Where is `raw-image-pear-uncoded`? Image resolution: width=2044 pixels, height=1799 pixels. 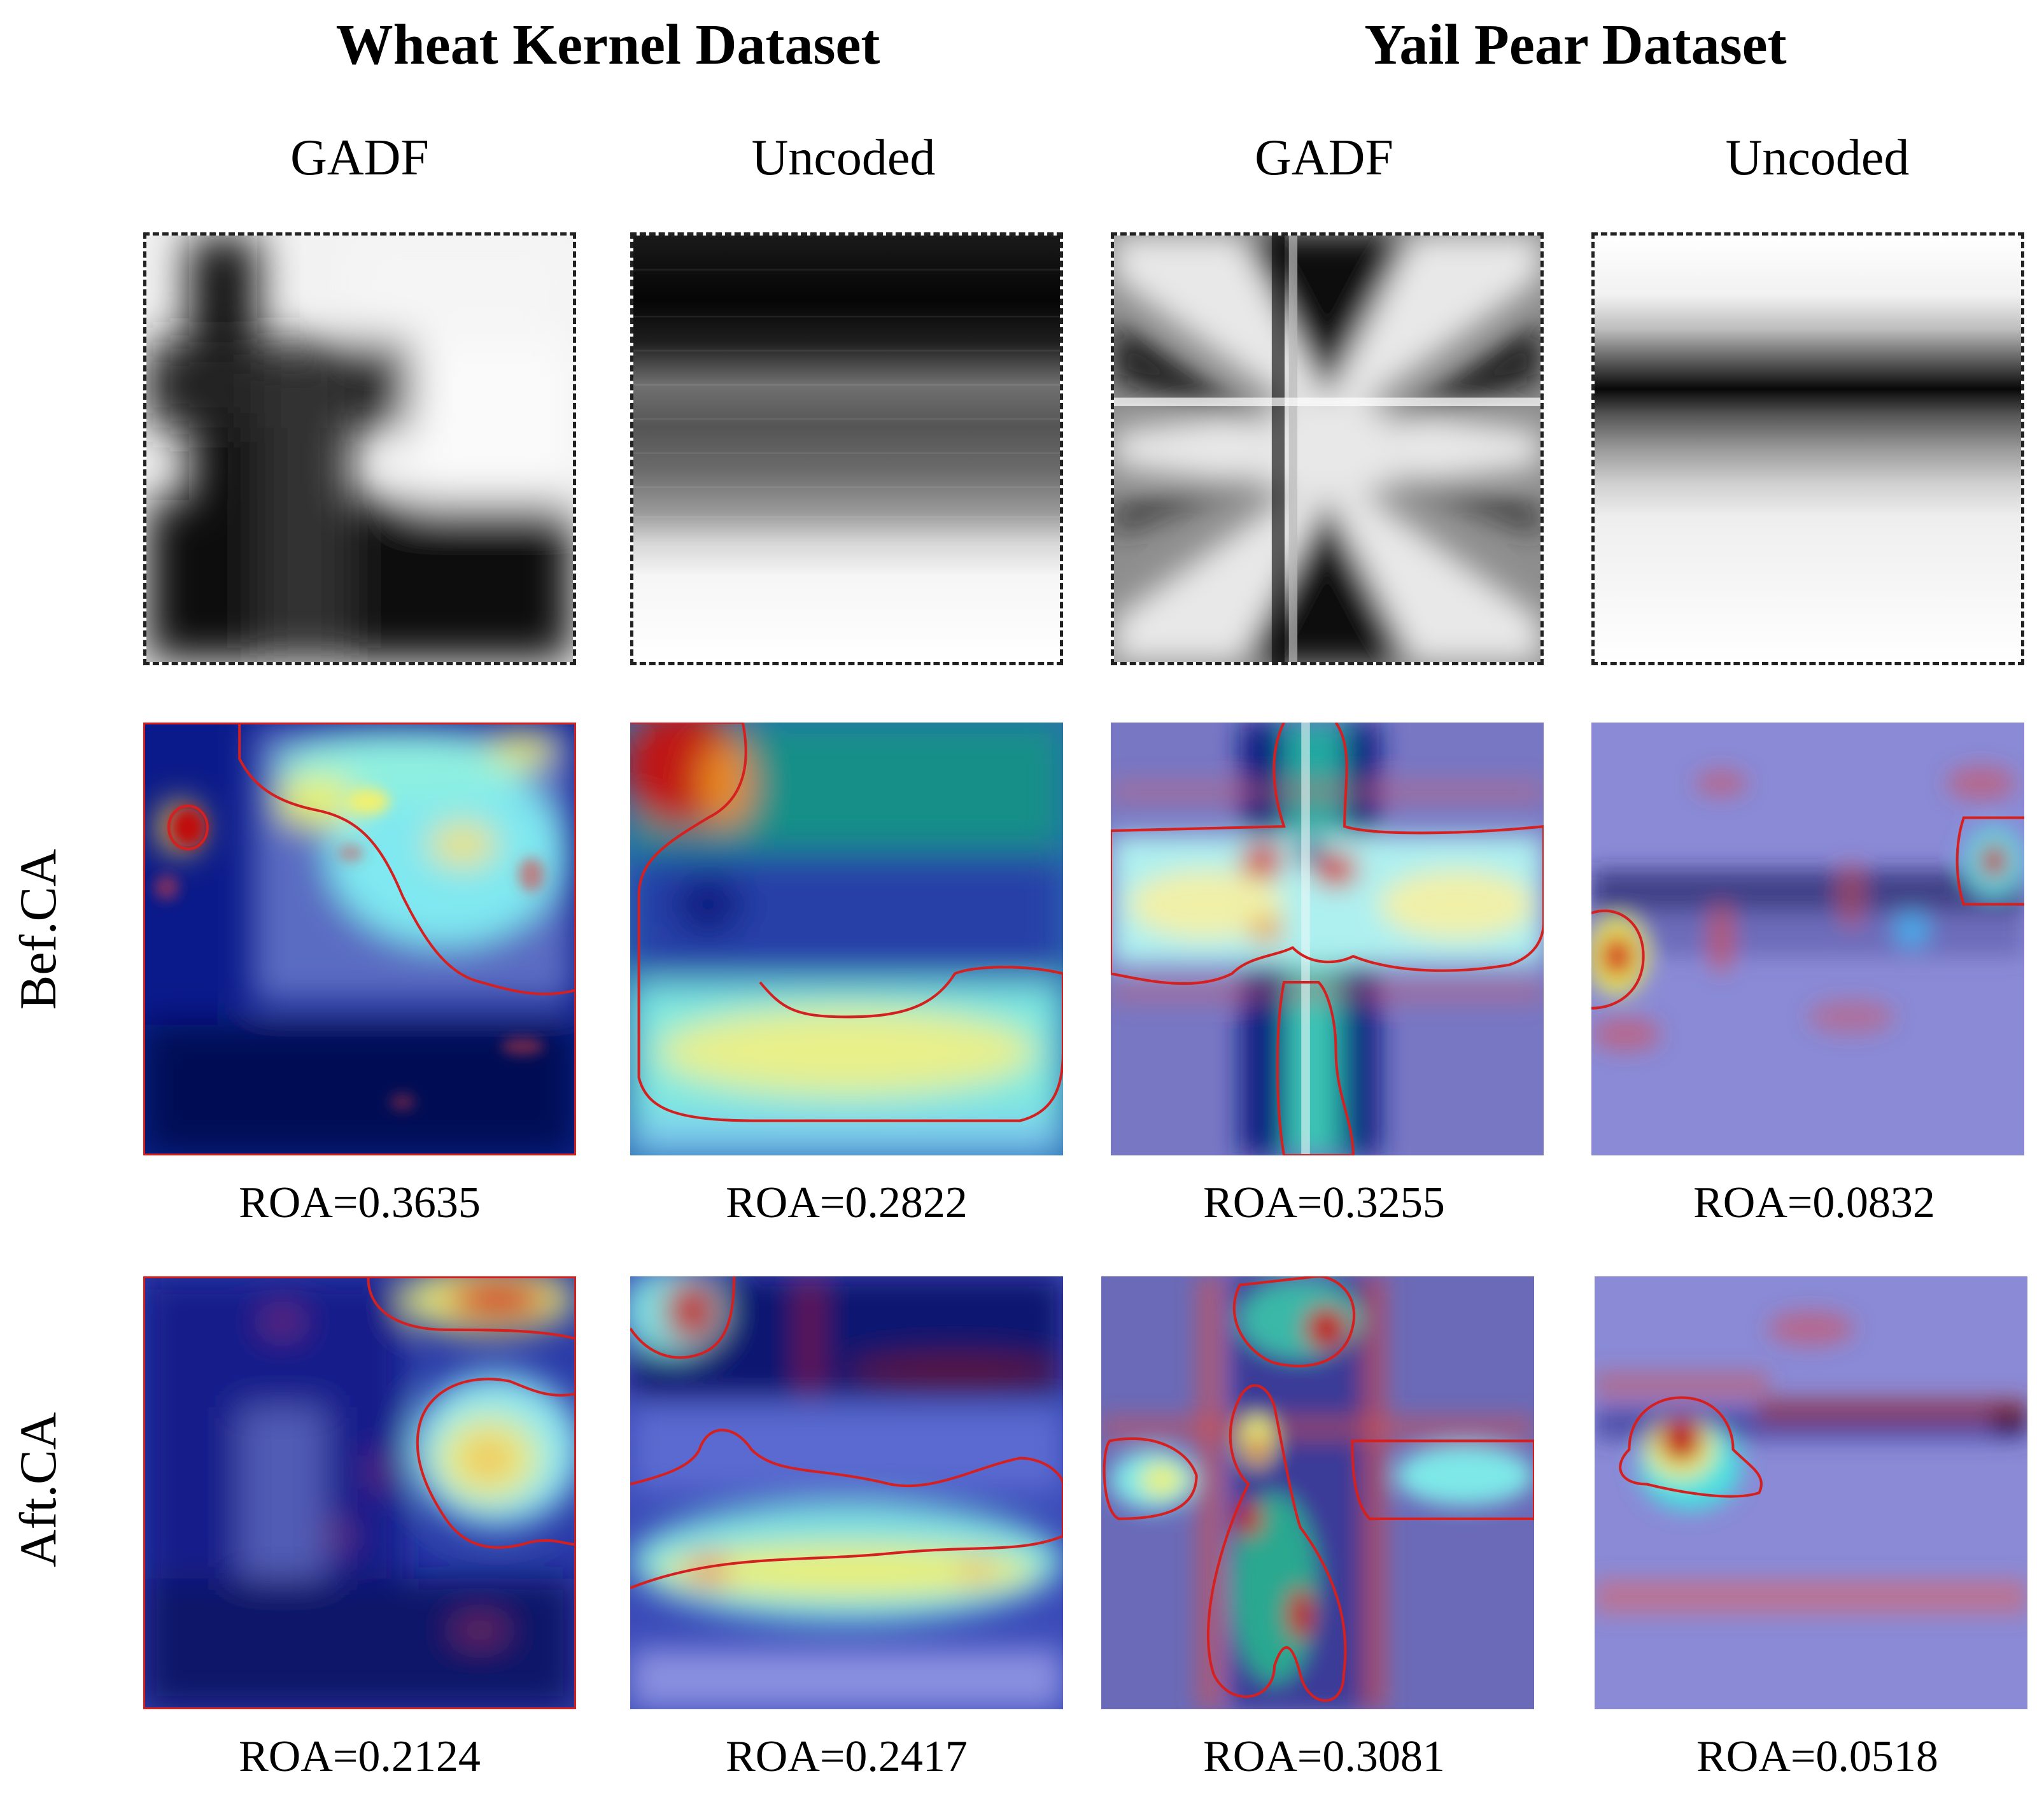
raw-image-pear-uncoded is located at coordinates (1808, 448).